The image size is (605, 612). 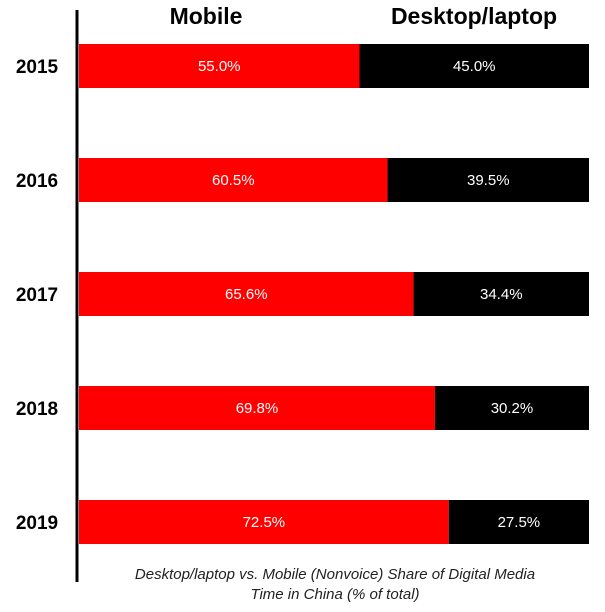 I want to click on bar-row-2016: 2016 60.5% 39.5%, so click(x=302, y=180).